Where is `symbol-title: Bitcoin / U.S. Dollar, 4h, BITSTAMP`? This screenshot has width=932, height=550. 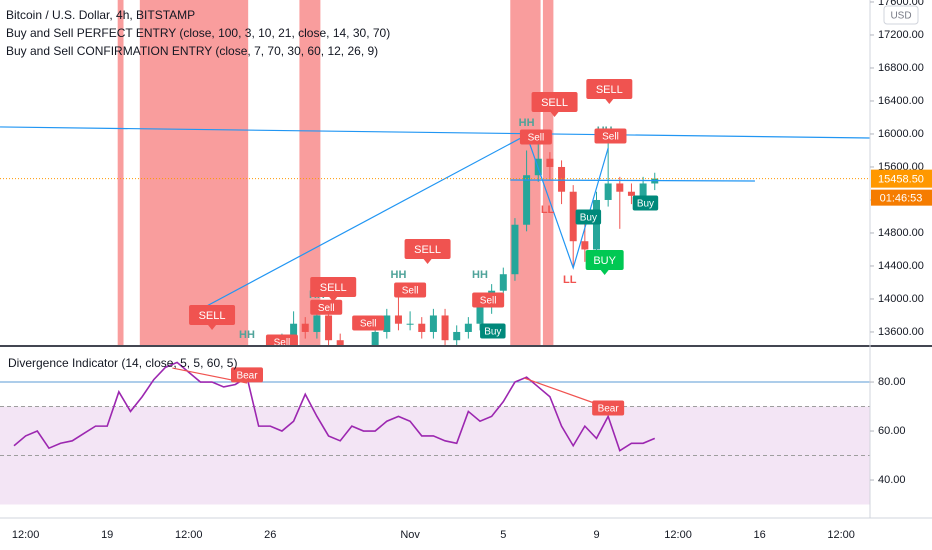
symbol-title: Bitcoin / U.S. Dollar, 4h, BITSTAMP is located at coordinates (100, 15).